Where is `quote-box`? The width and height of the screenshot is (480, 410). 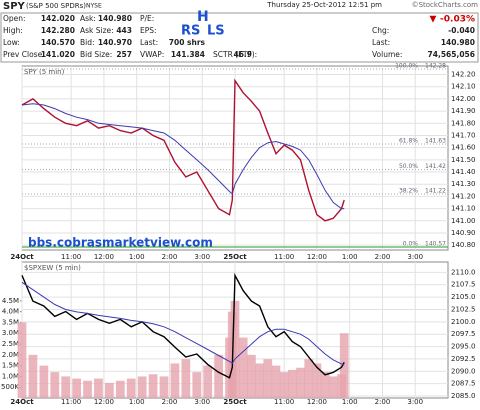
quote-box is located at coordinates (239, 37).